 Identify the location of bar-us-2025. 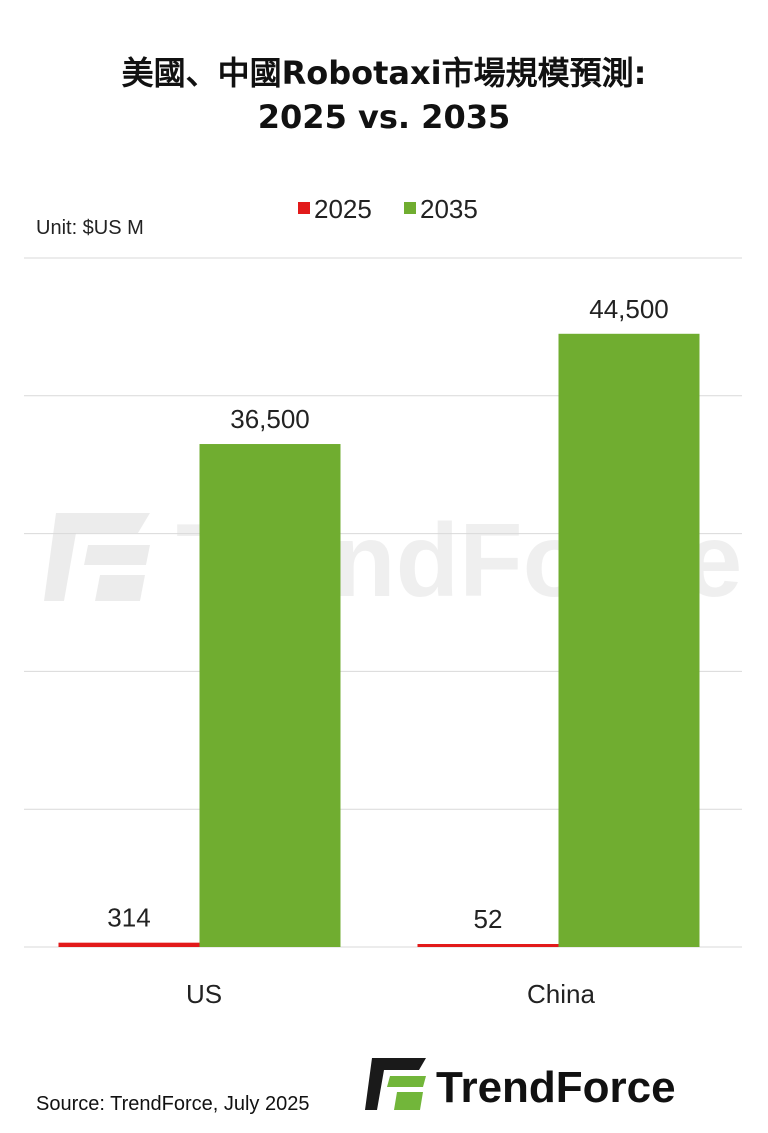
(129, 944).